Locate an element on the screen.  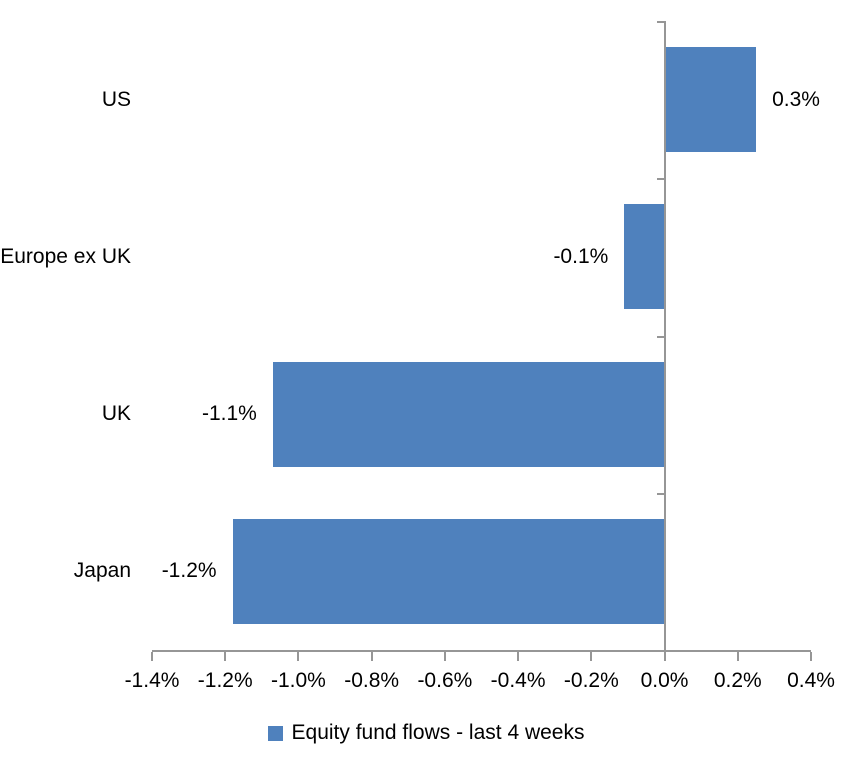
data-label-europe-ex-uk: -0.1% is located at coordinates (581, 256).